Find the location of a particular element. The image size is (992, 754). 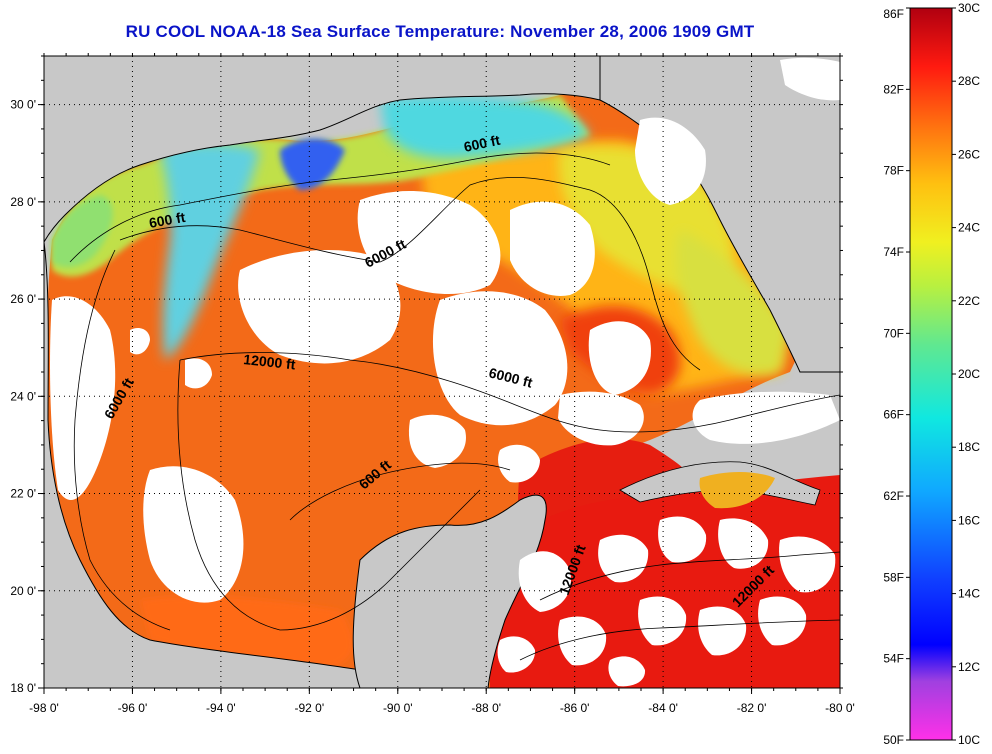

colorbar-c-label: 20C is located at coordinates (969, 374).